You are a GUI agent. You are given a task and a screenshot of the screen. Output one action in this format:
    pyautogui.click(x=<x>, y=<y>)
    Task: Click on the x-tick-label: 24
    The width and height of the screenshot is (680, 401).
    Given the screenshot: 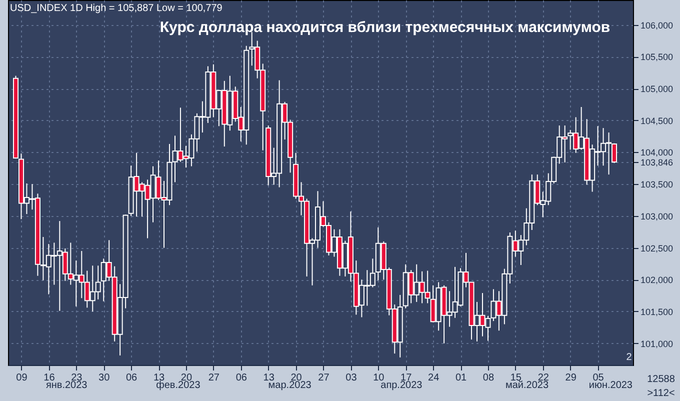 What is the action you would take?
    pyautogui.click(x=434, y=378)
    